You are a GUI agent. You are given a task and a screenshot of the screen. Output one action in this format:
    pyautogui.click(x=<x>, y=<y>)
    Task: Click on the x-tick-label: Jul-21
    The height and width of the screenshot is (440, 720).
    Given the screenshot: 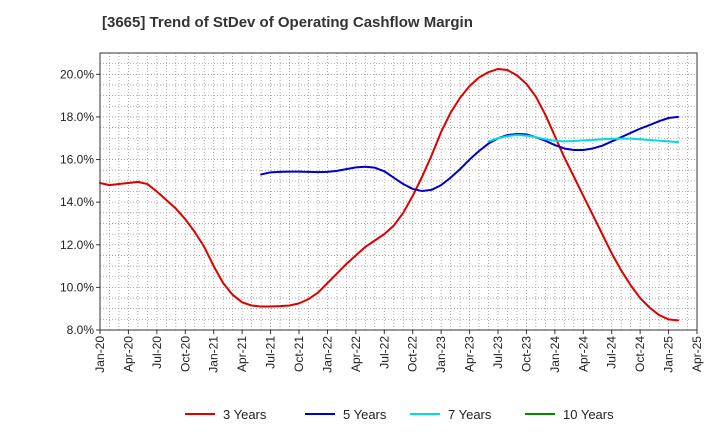 What is the action you would take?
    pyautogui.click(x=271, y=352)
    